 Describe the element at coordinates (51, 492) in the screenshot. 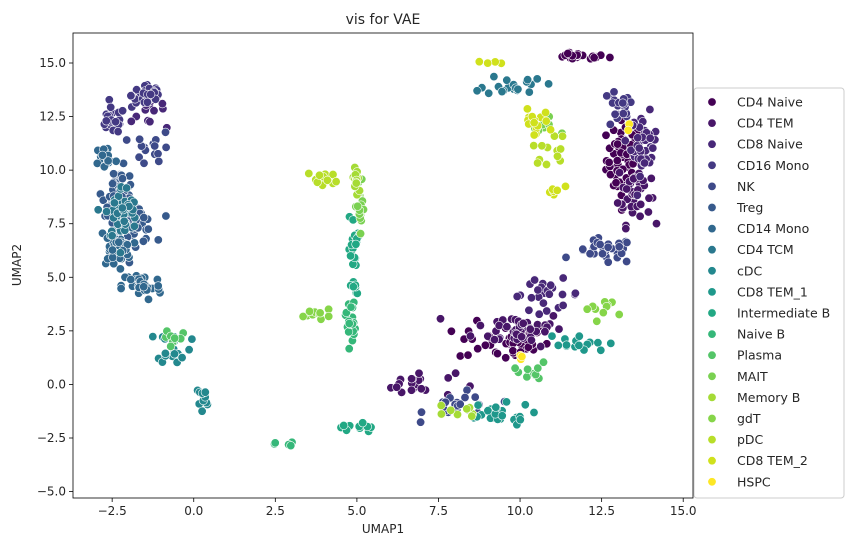

I see `y-tick-label: −5.0` at that location.